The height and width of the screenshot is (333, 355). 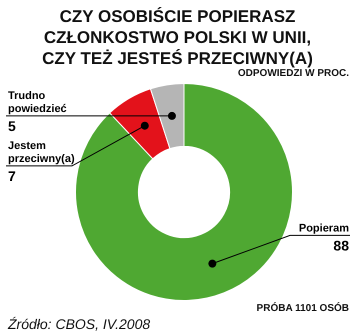 What do you see at coordinates (37, 102) in the screenshot?
I see `slice-label: Trudno powiedzieć` at bounding box center [37, 102].